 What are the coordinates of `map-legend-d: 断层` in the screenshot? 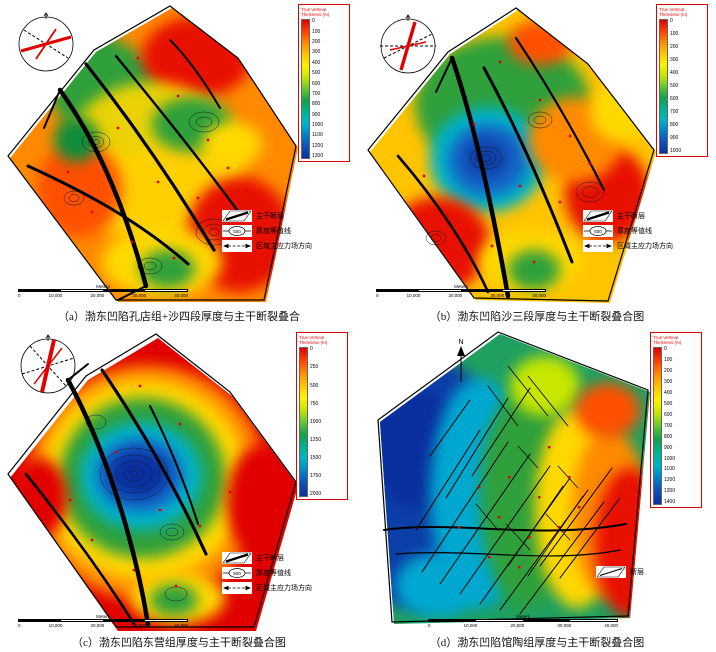 It's located at (620, 572).